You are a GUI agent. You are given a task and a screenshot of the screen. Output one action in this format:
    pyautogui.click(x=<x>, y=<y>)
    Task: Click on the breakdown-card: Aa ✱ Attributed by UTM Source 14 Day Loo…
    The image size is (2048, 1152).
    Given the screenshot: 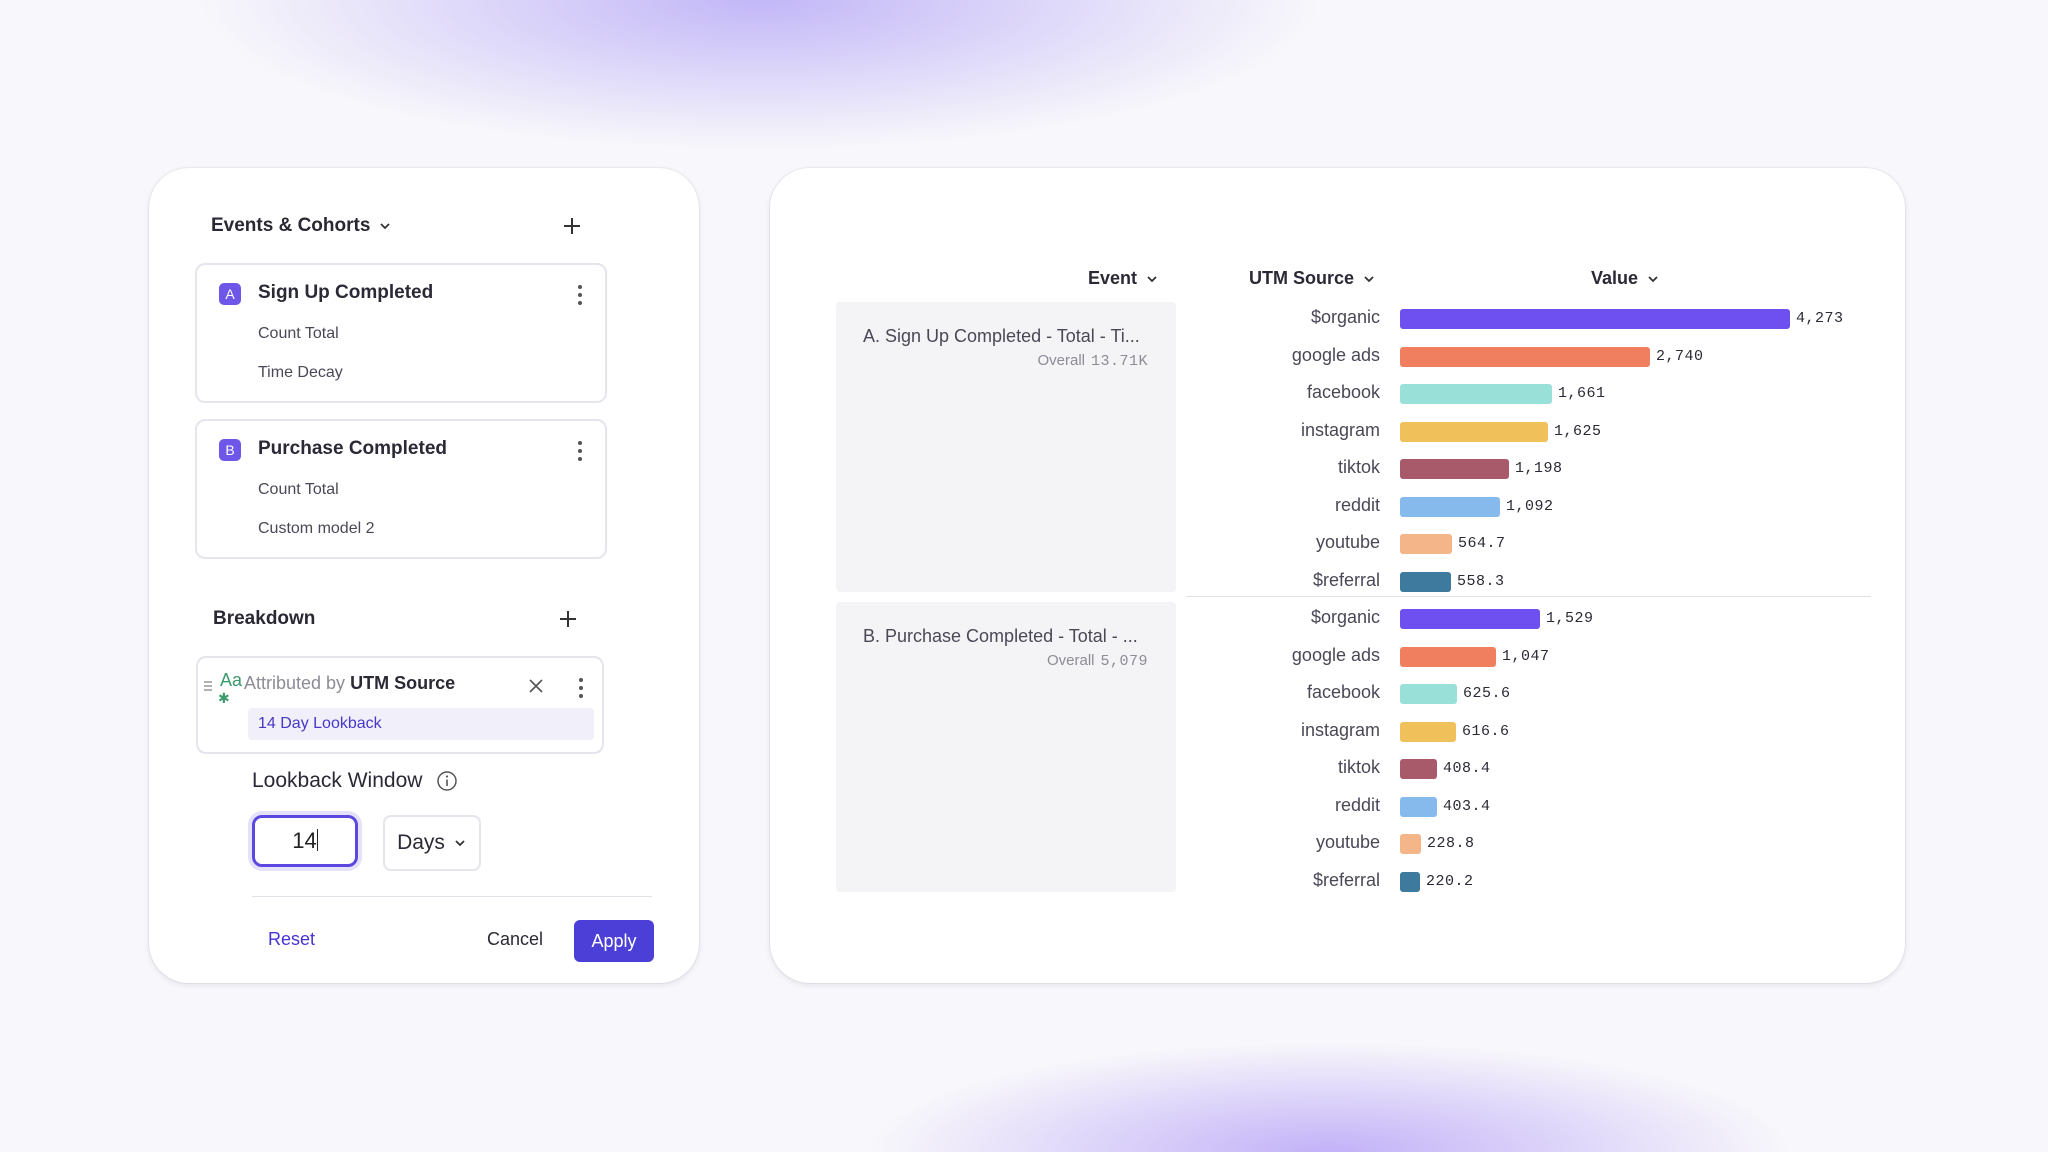 What is the action you would take?
    pyautogui.click(x=400, y=705)
    